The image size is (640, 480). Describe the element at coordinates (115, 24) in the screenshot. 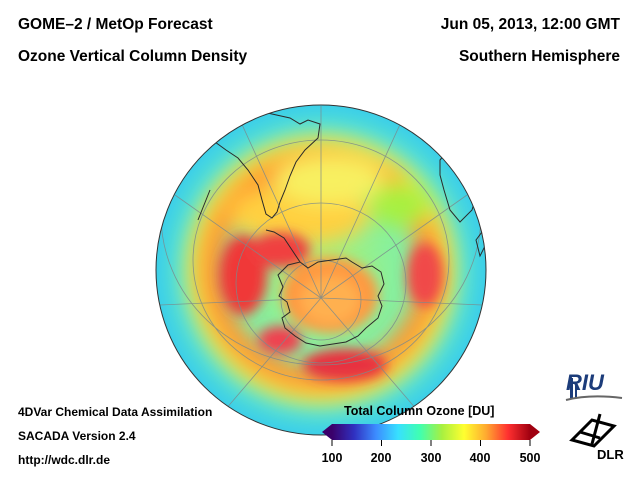

I see `title-line-1: GOME–2 / MetOp Forecast` at that location.